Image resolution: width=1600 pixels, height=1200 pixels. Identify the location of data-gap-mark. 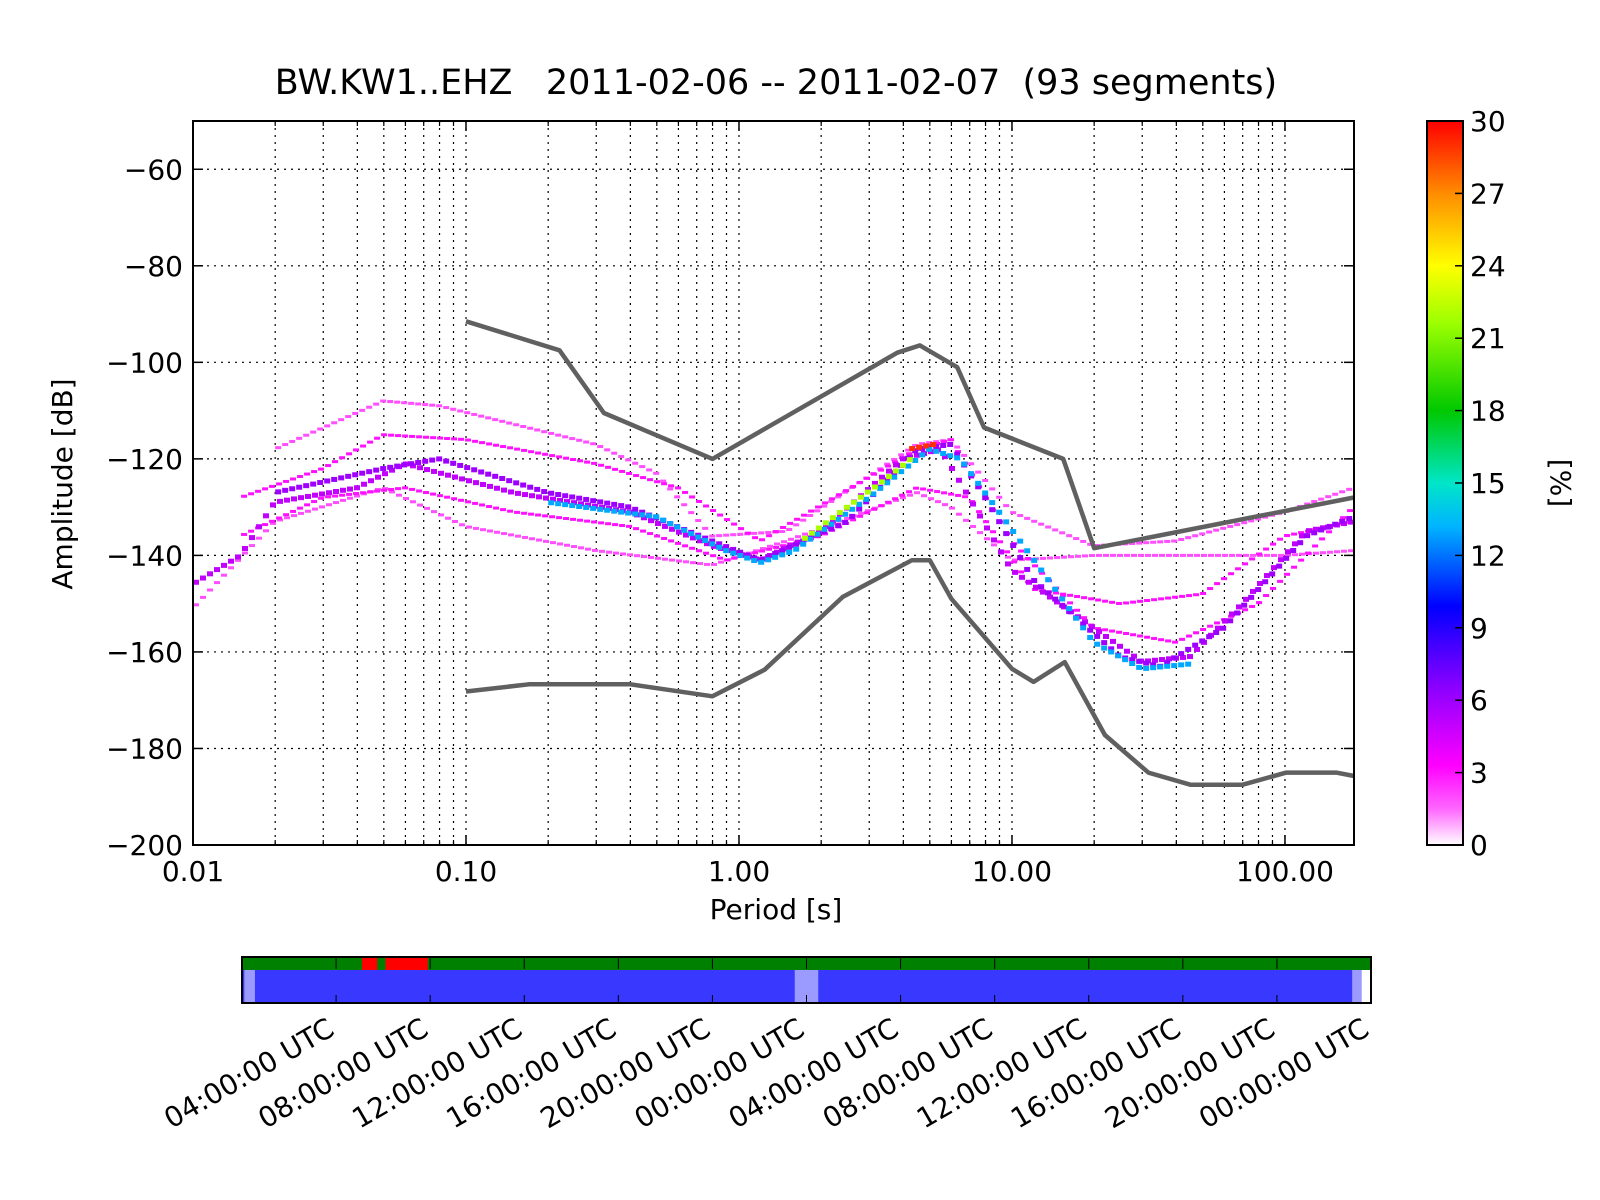
(369, 963).